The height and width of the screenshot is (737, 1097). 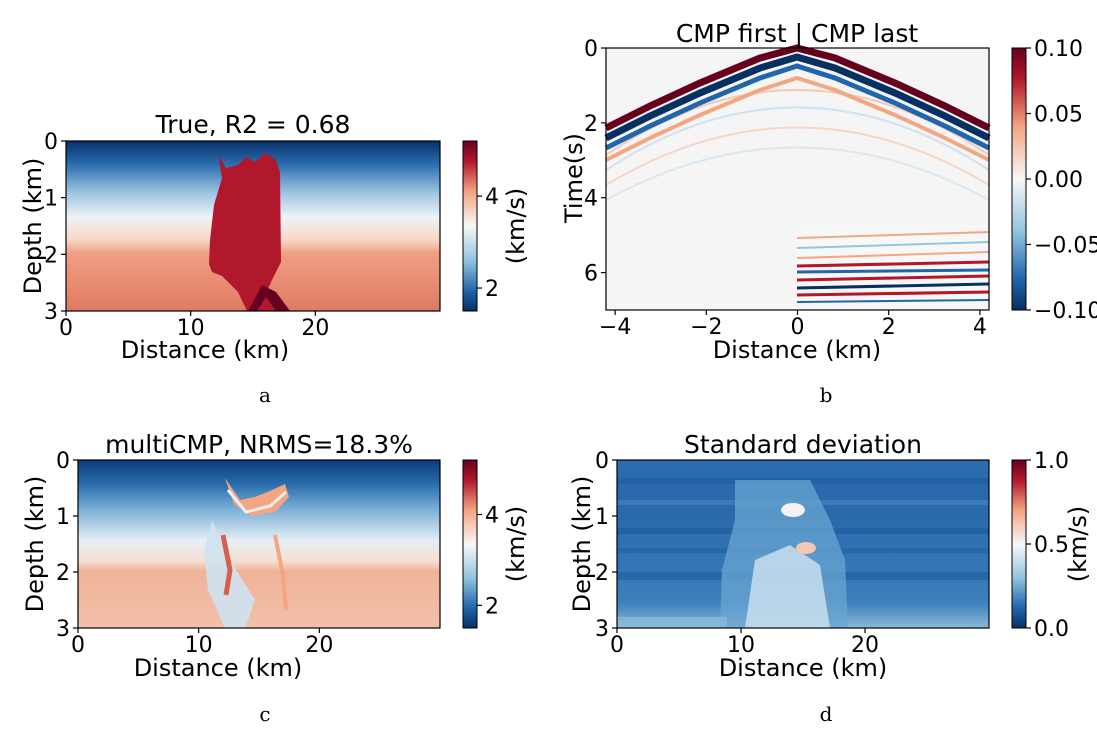 What do you see at coordinates (1051, 629) in the screenshot?
I see `colorbar-tick-label: 0.0` at bounding box center [1051, 629].